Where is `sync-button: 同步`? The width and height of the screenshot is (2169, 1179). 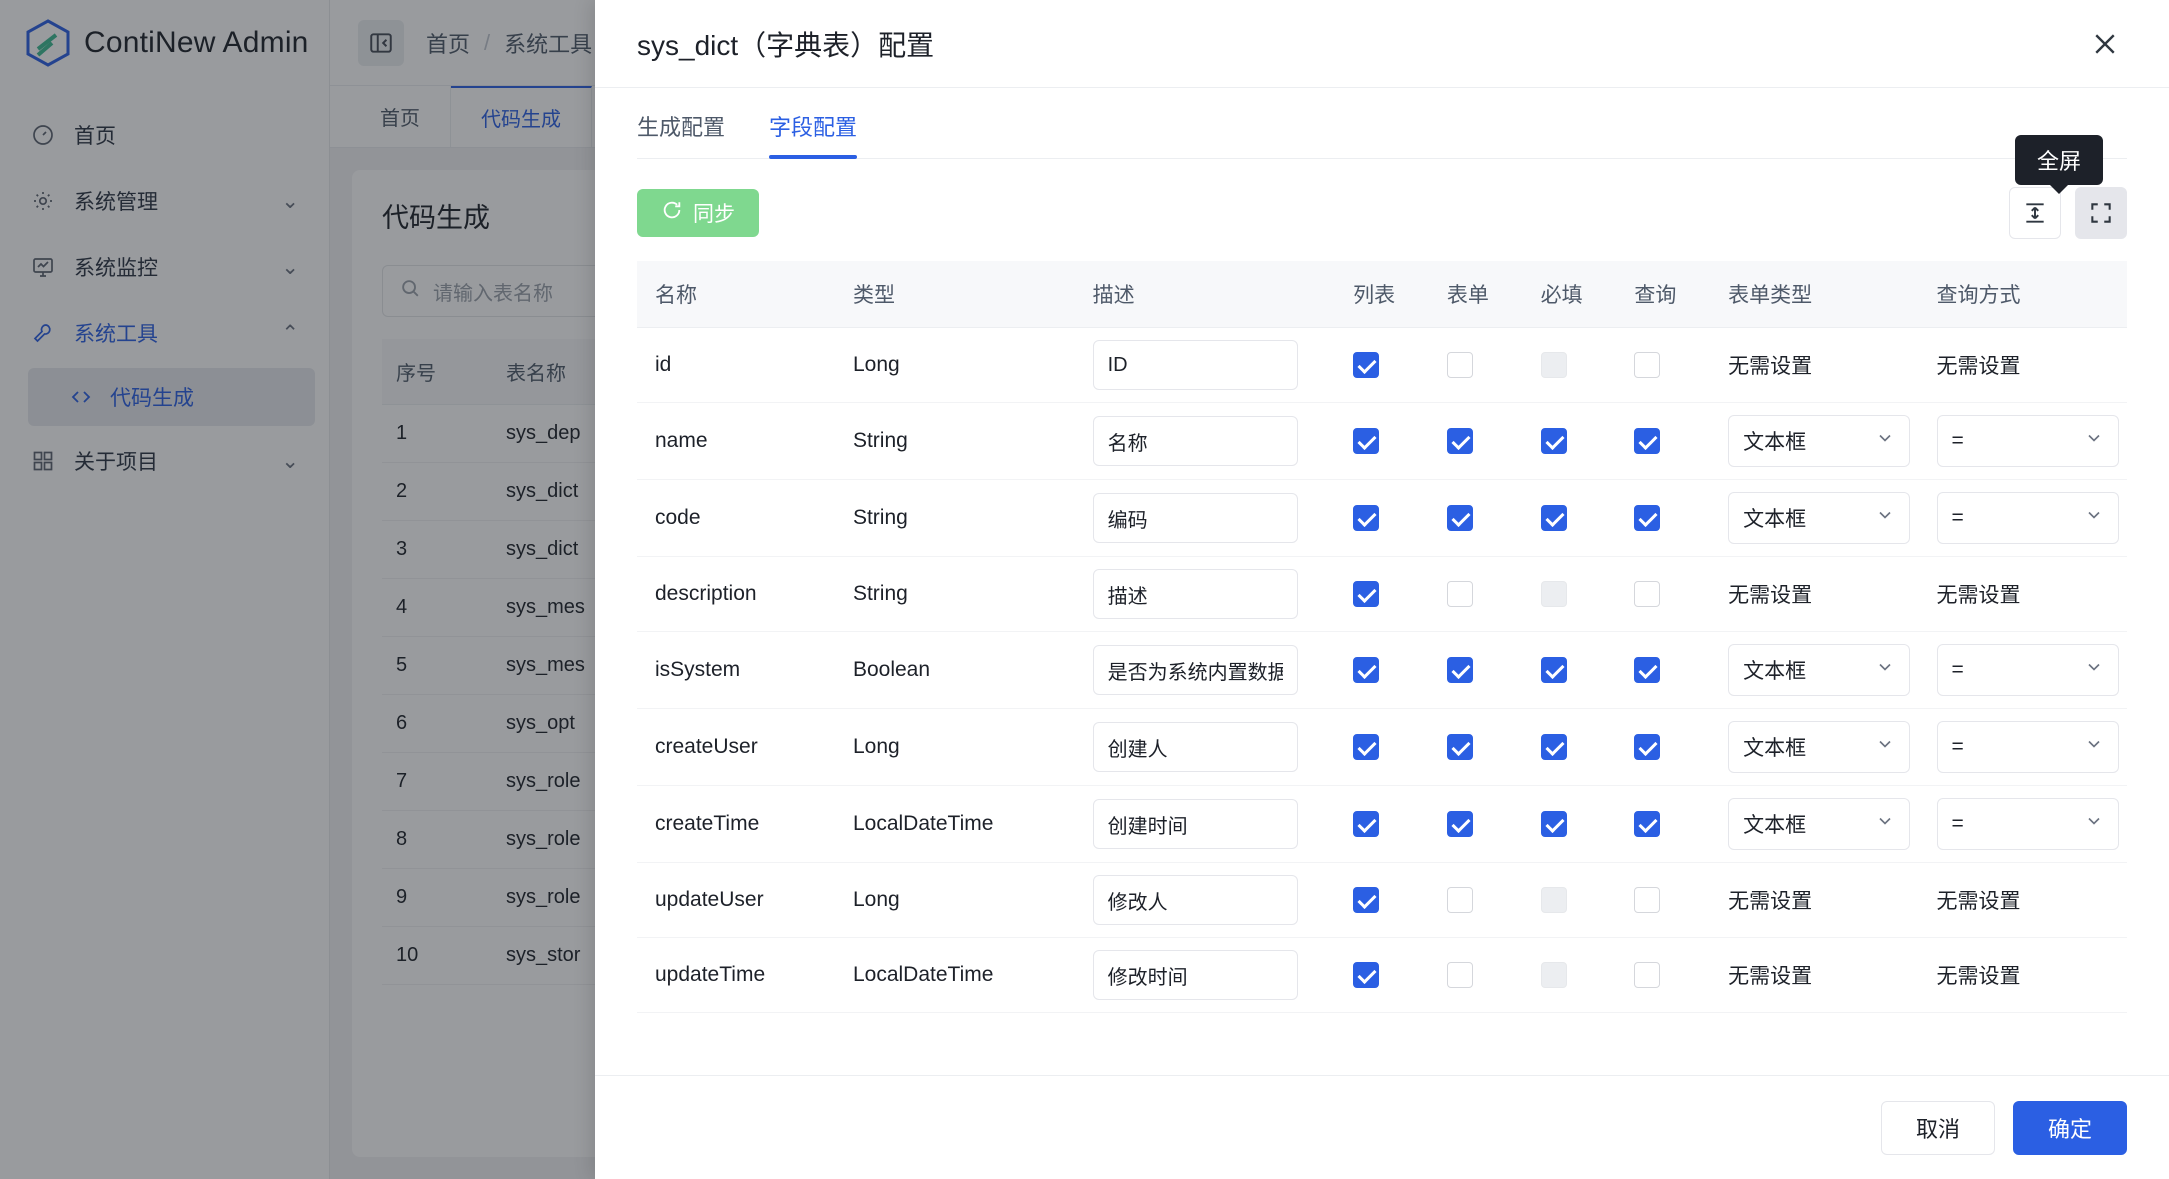
sync-button: 同步 is located at coordinates (698, 213).